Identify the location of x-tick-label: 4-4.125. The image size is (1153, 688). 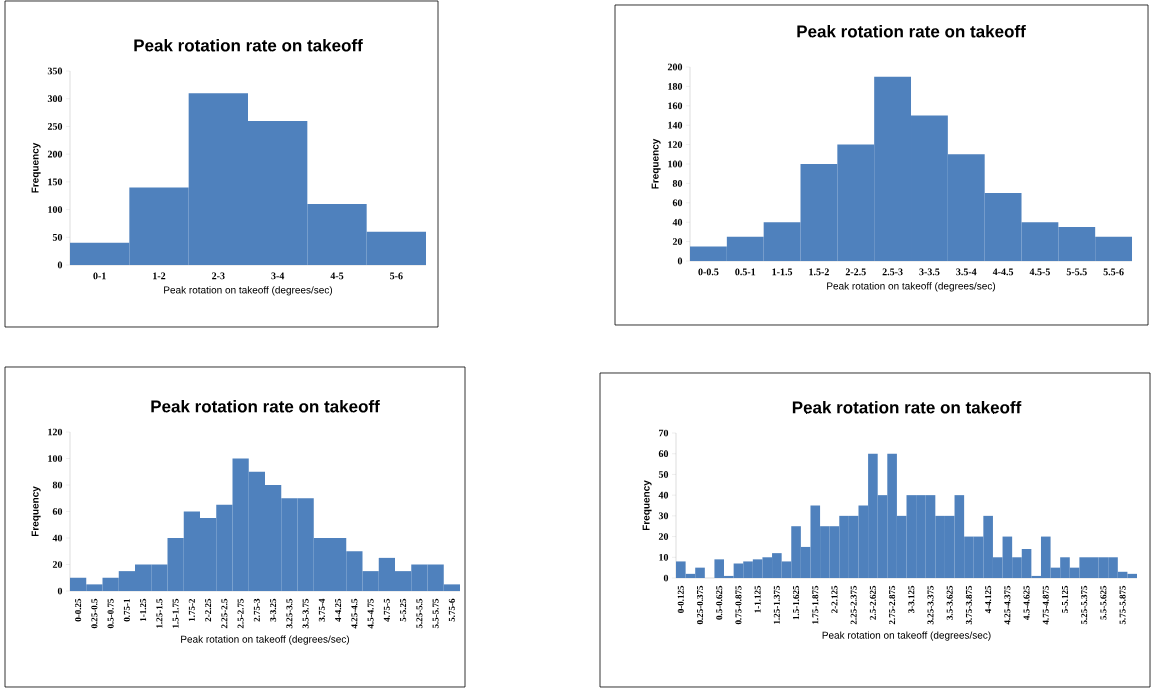
(988, 599).